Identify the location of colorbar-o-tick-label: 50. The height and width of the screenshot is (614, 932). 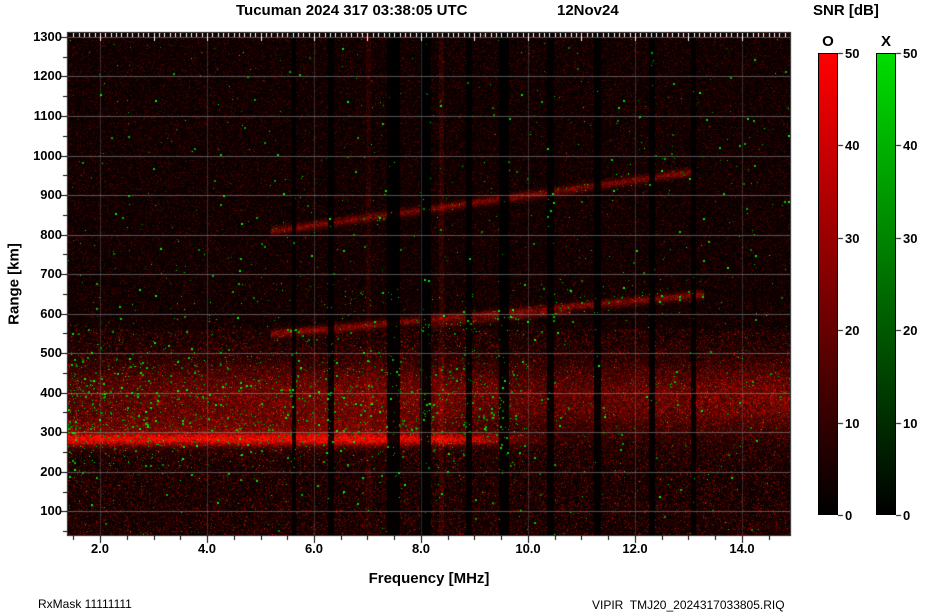
(852, 53).